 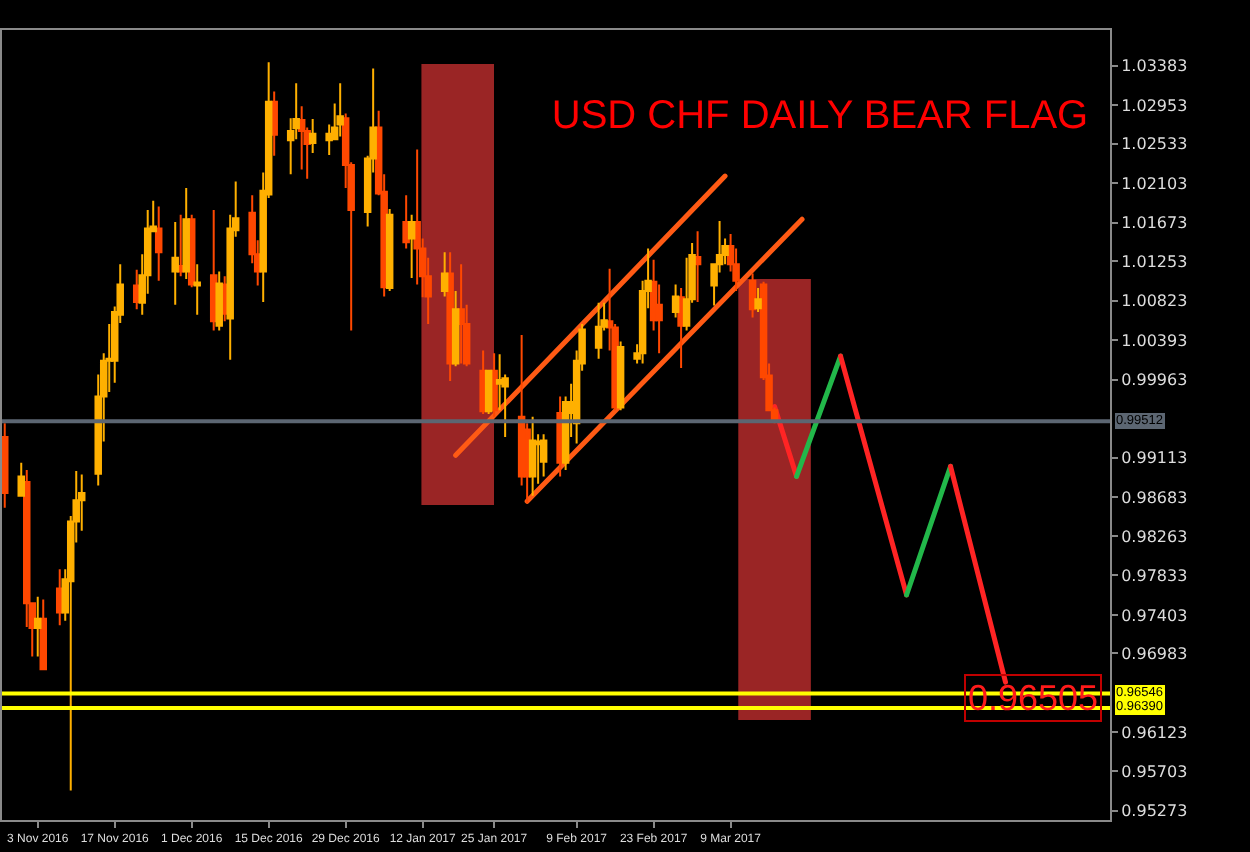 What do you see at coordinates (1154, 575) in the screenshot?
I see `y-tick-label: 0.97833` at bounding box center [1154, 575].